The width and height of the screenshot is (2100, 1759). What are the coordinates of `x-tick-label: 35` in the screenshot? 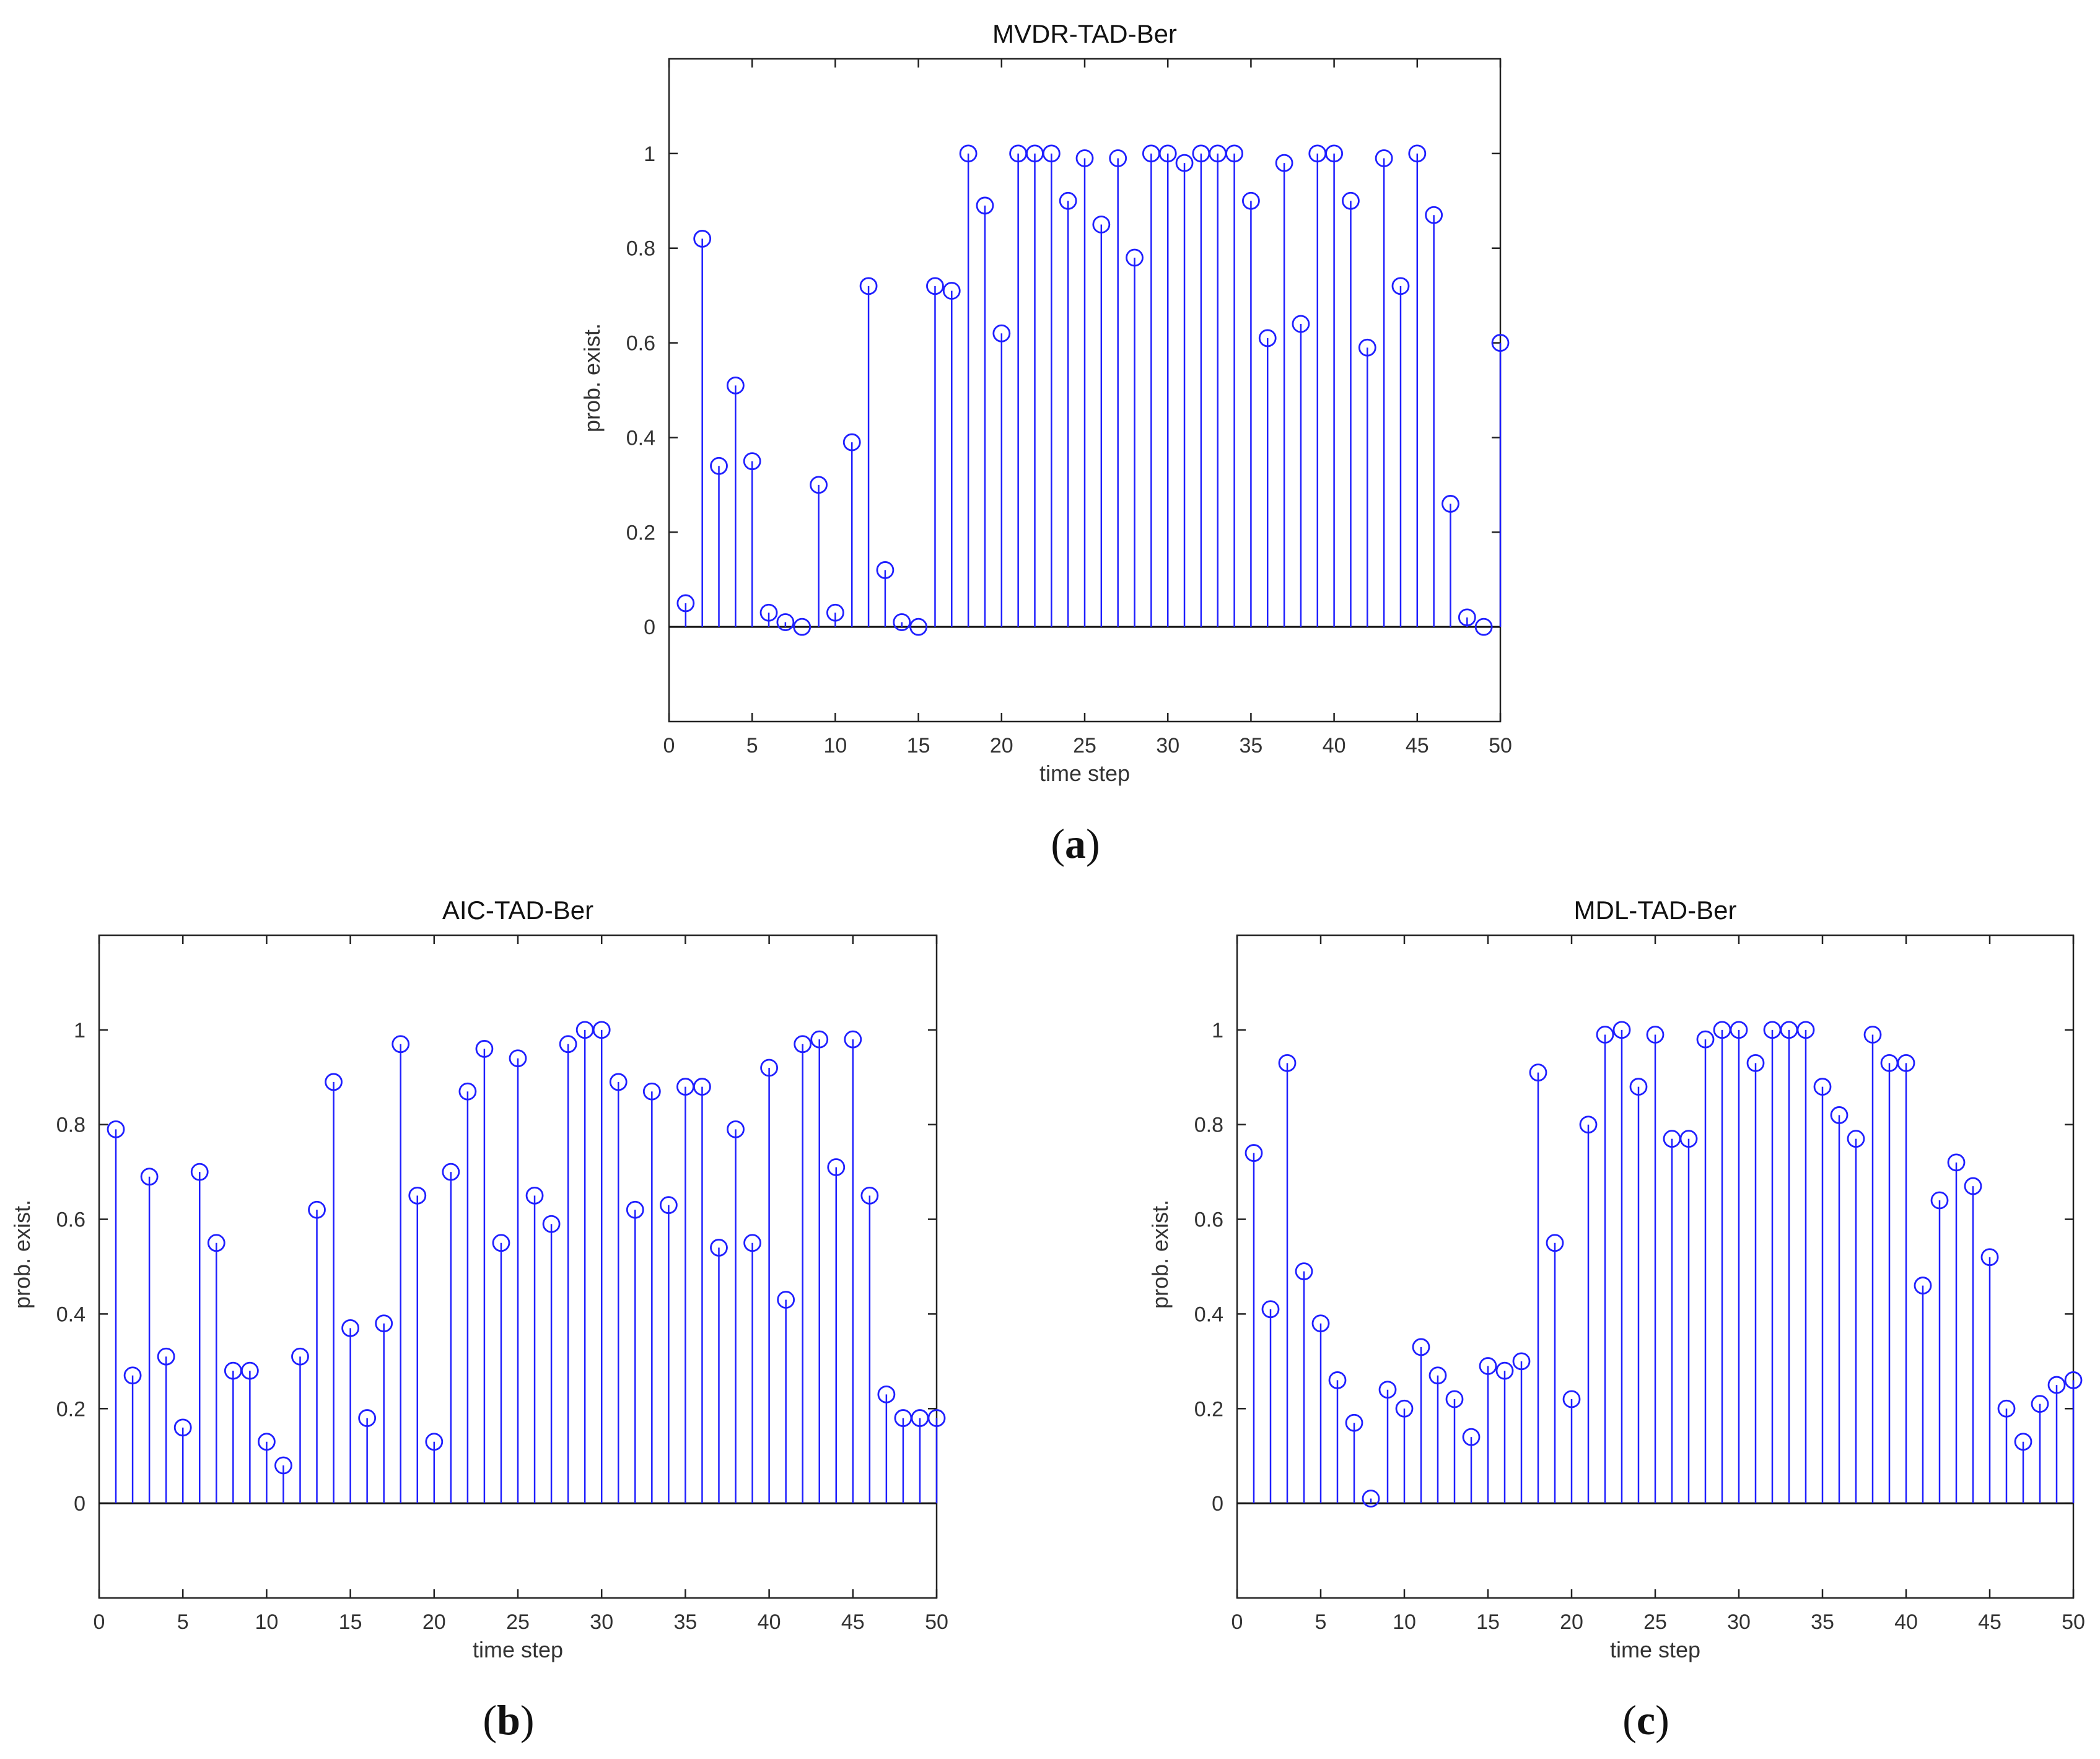 It's located at (1250, 745).